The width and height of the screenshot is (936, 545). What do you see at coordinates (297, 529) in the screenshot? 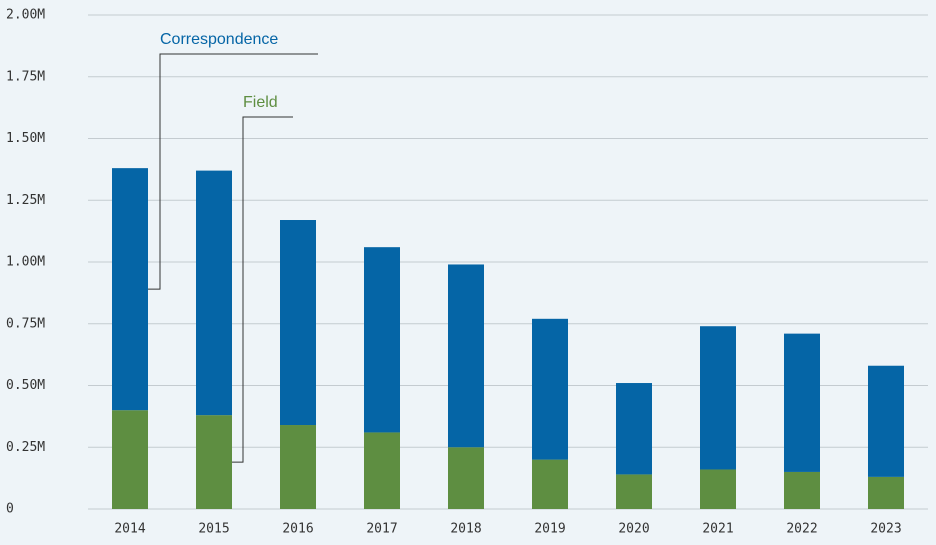
I see `x-tick-label: 2016` at bounding box center [297, 529].